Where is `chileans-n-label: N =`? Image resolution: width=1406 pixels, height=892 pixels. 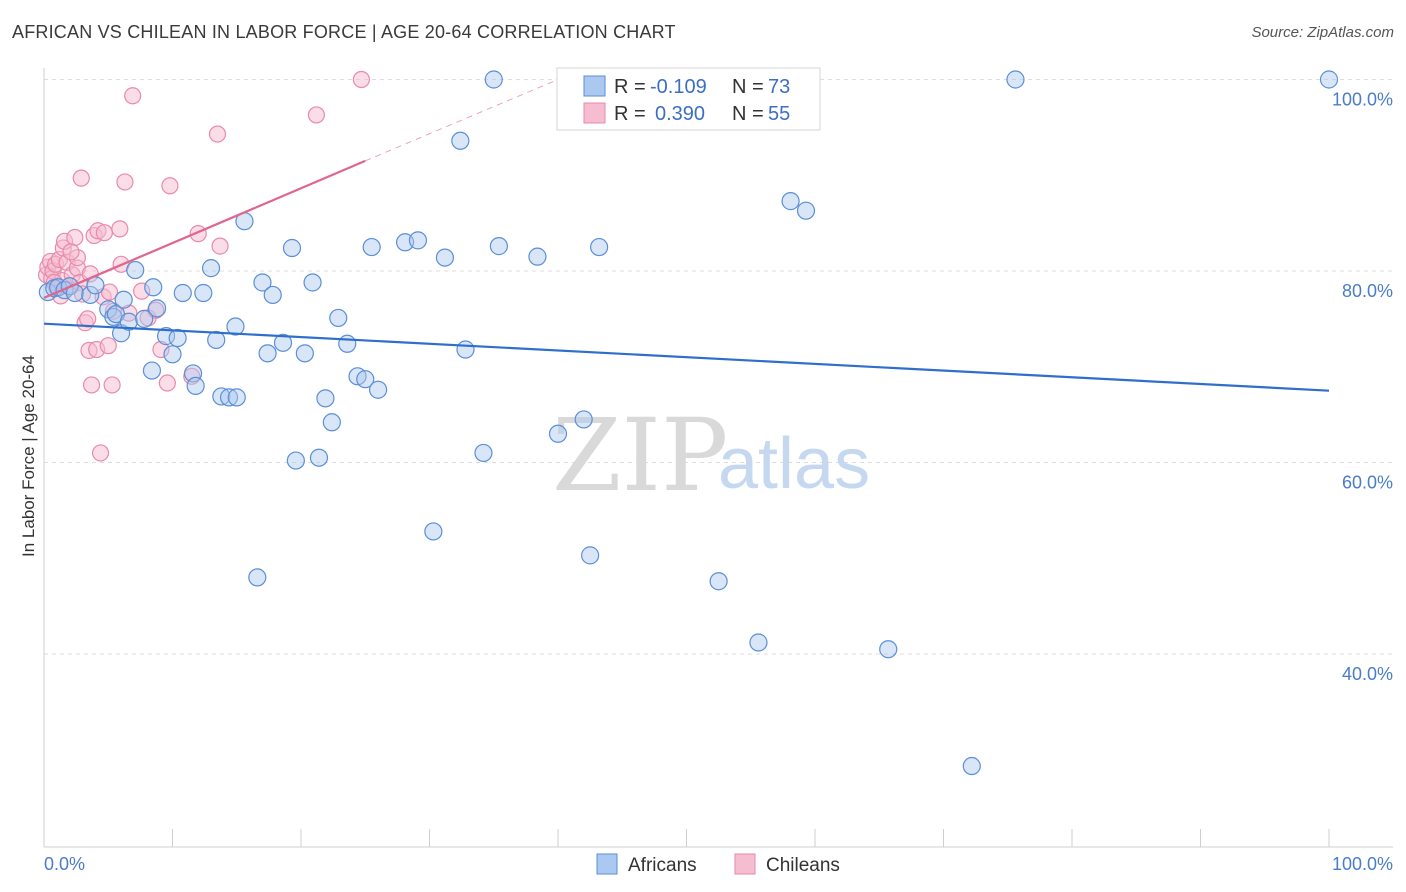
chileans-n-label: N = is located at coordinates (748, 114).